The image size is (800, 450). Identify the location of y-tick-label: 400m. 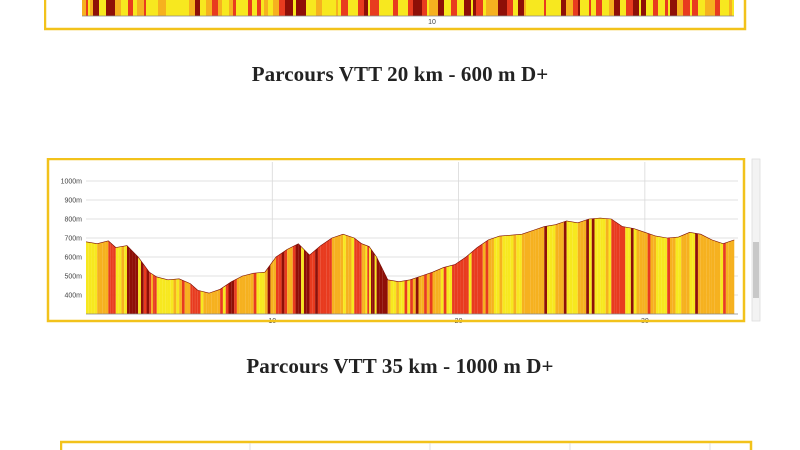
(73, 296).